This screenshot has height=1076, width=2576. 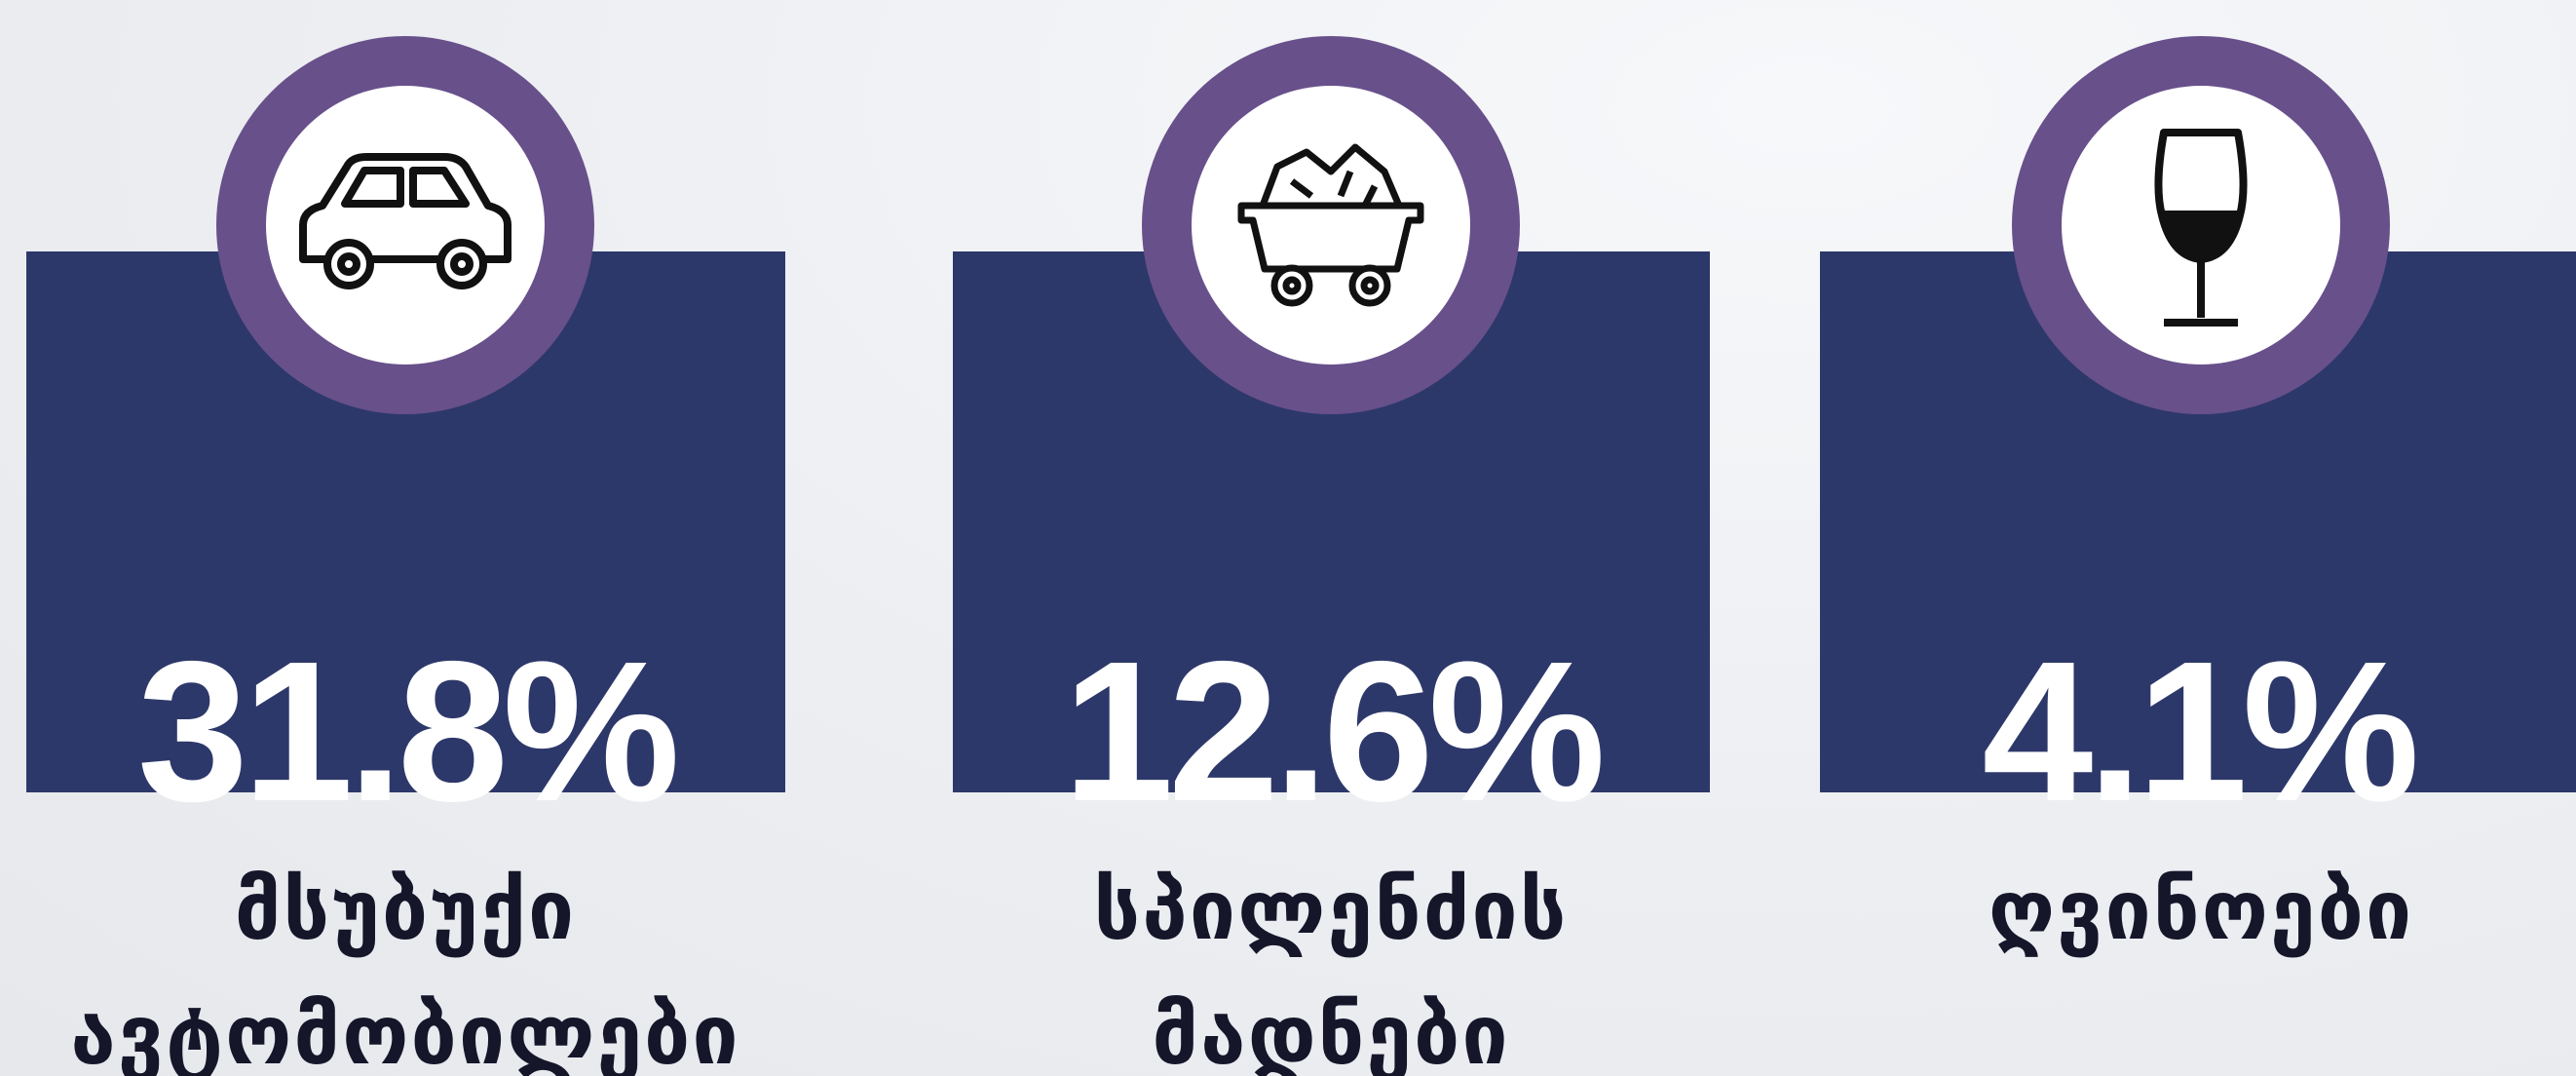 What do you see at coordinates (405, 910) in the screenshot?
I see `label-line: მსუბუქი` at bounding box center [405, 910].